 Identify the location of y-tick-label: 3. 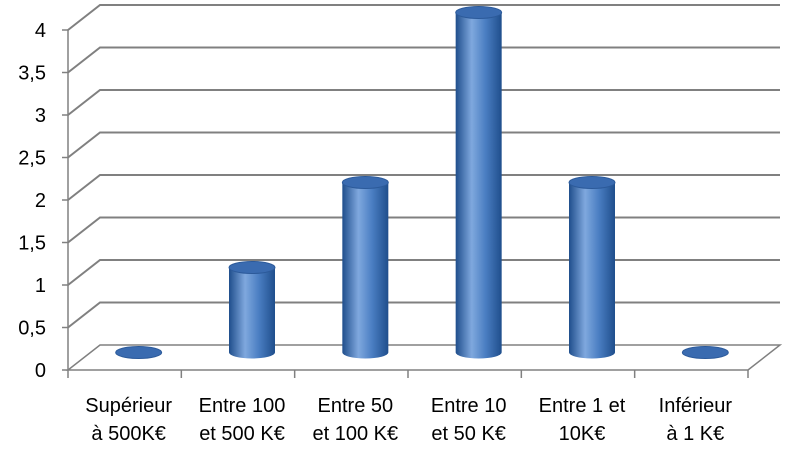
(40, 116).